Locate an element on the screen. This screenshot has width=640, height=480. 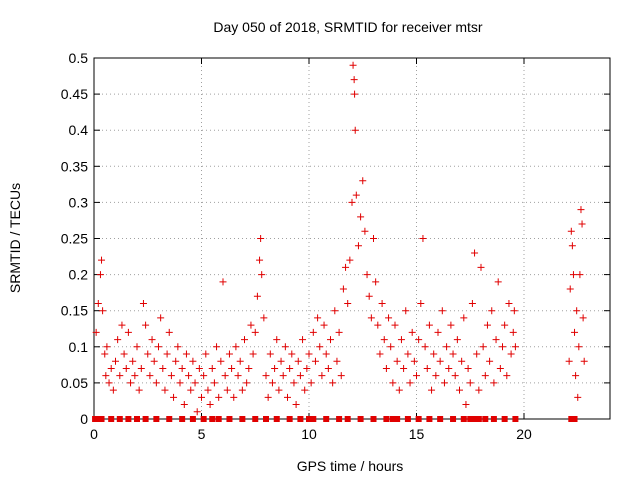
x-axis-label: GPS time / hours is located at coordinates (350, 466).